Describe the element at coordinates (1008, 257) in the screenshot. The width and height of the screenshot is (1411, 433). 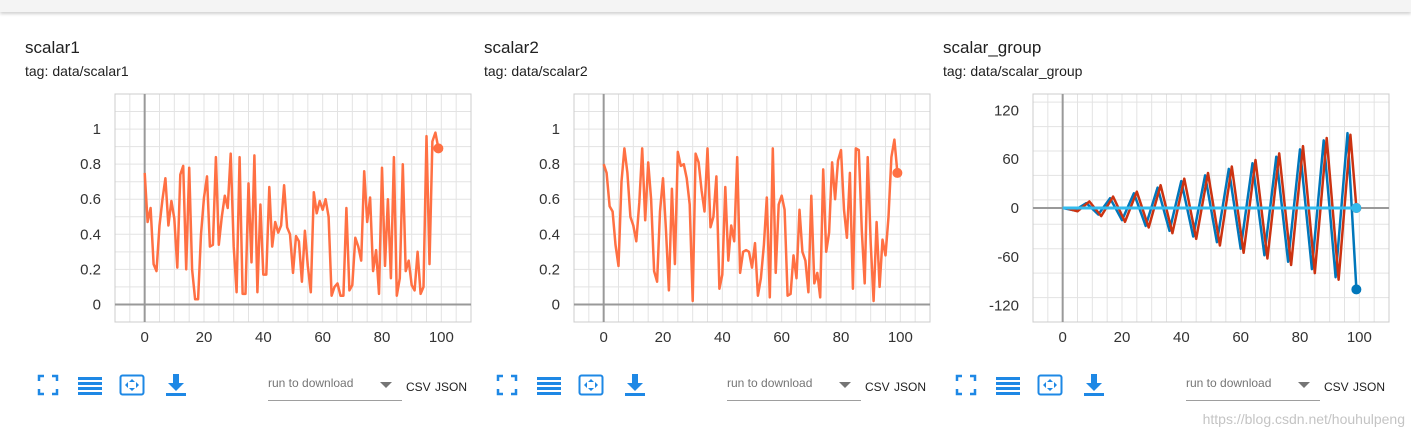
I see `y-tick-label: -60` at that location.